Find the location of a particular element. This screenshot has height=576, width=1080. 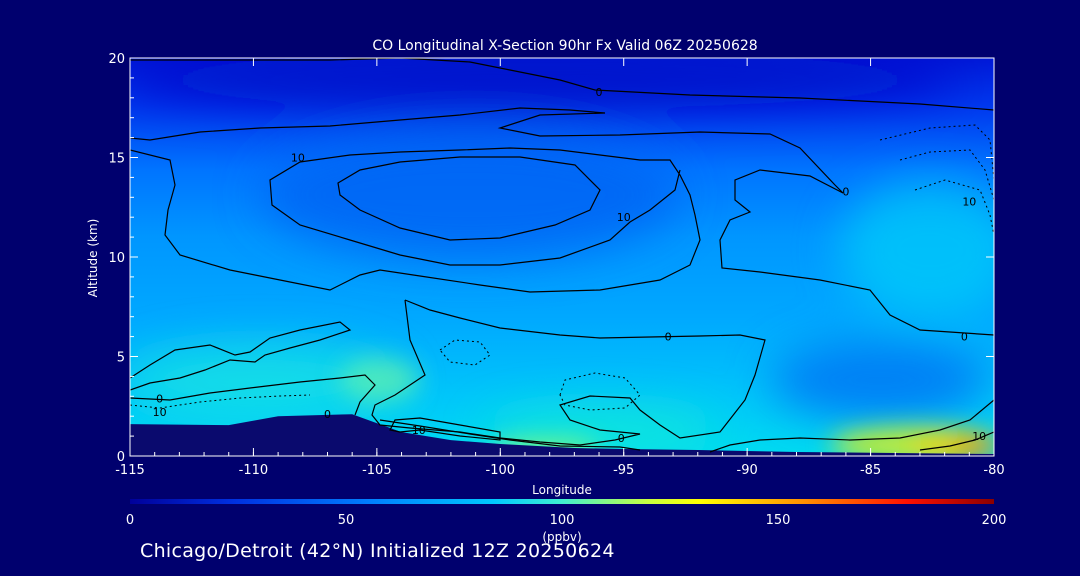

colorbar-tick-label: 100 is located at coordinates (562, 520).